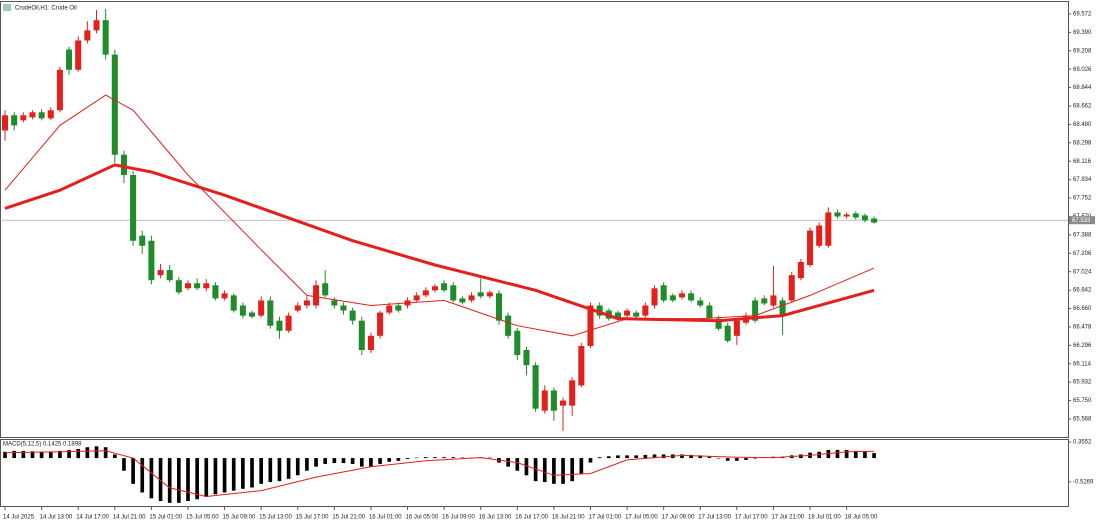 This screenshot has height=532, width=1108. I want to click on x-tick-label: 17 Jul 21:00, so click(787, 518).